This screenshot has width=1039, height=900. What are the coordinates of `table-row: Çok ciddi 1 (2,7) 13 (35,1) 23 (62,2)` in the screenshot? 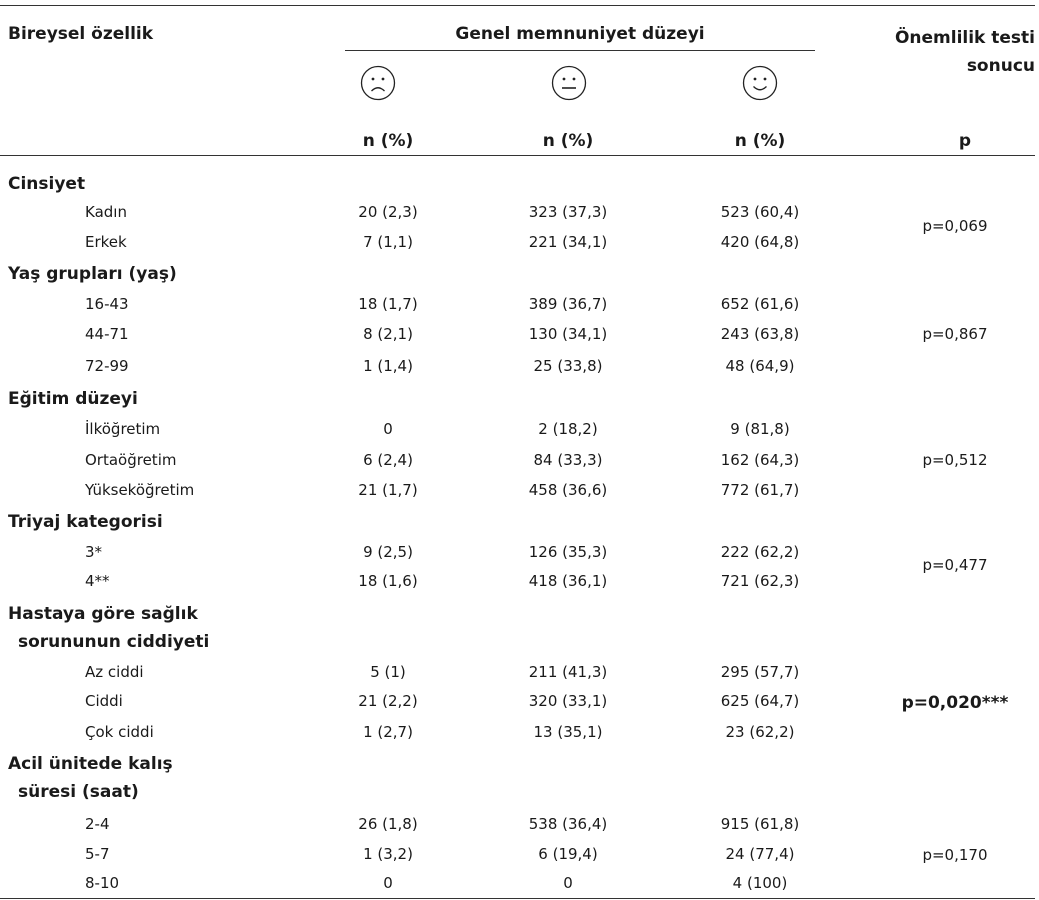 It's located at (519, 732).